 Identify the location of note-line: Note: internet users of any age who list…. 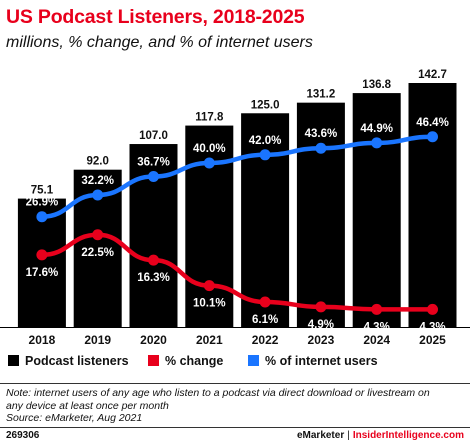
(218, 393).